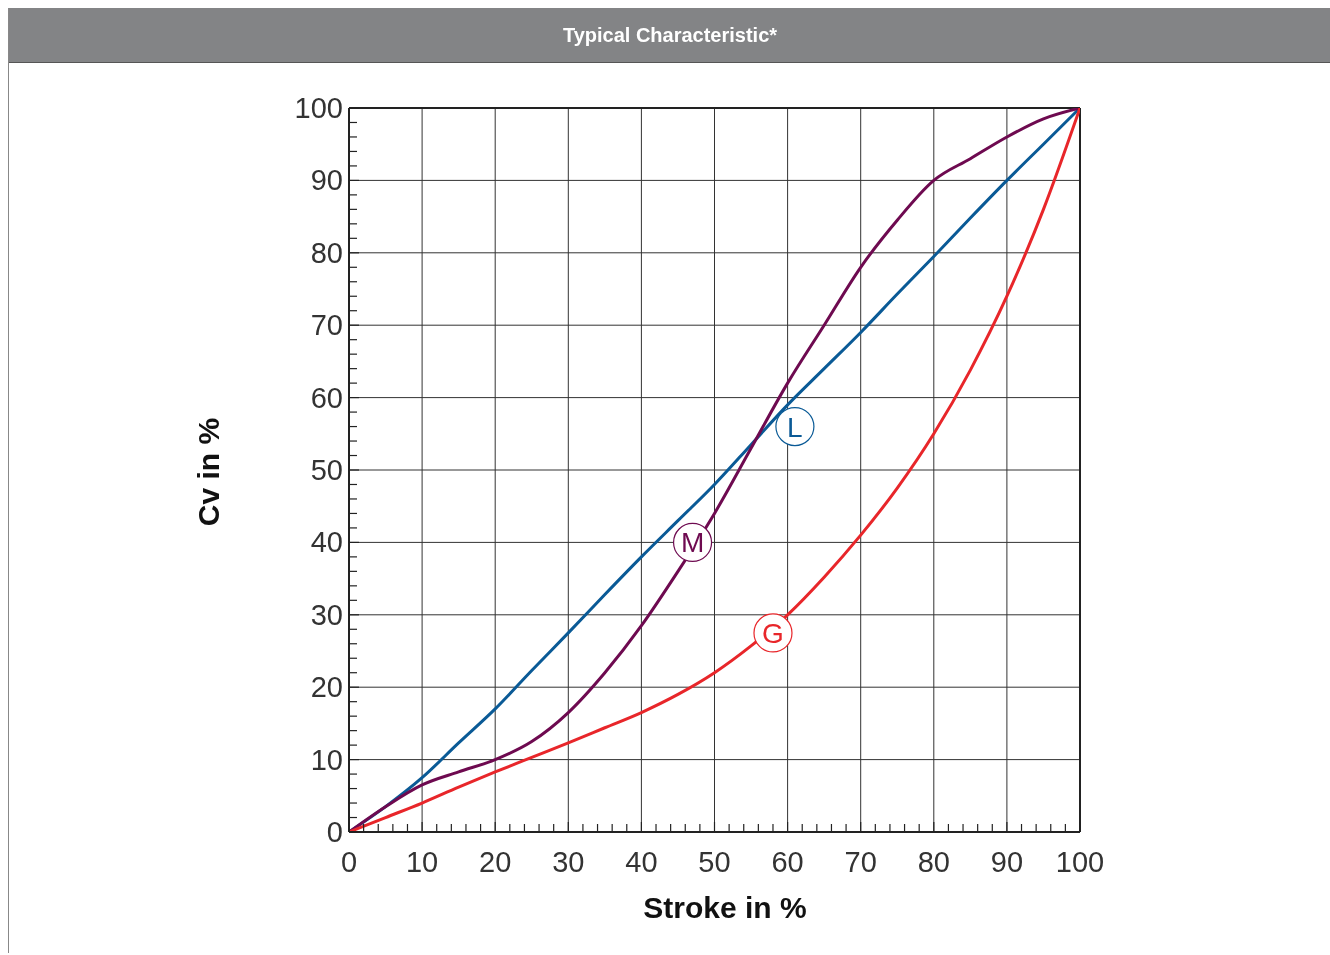  I want to click on y-axis-title: Cv in %, so click(209, 472).